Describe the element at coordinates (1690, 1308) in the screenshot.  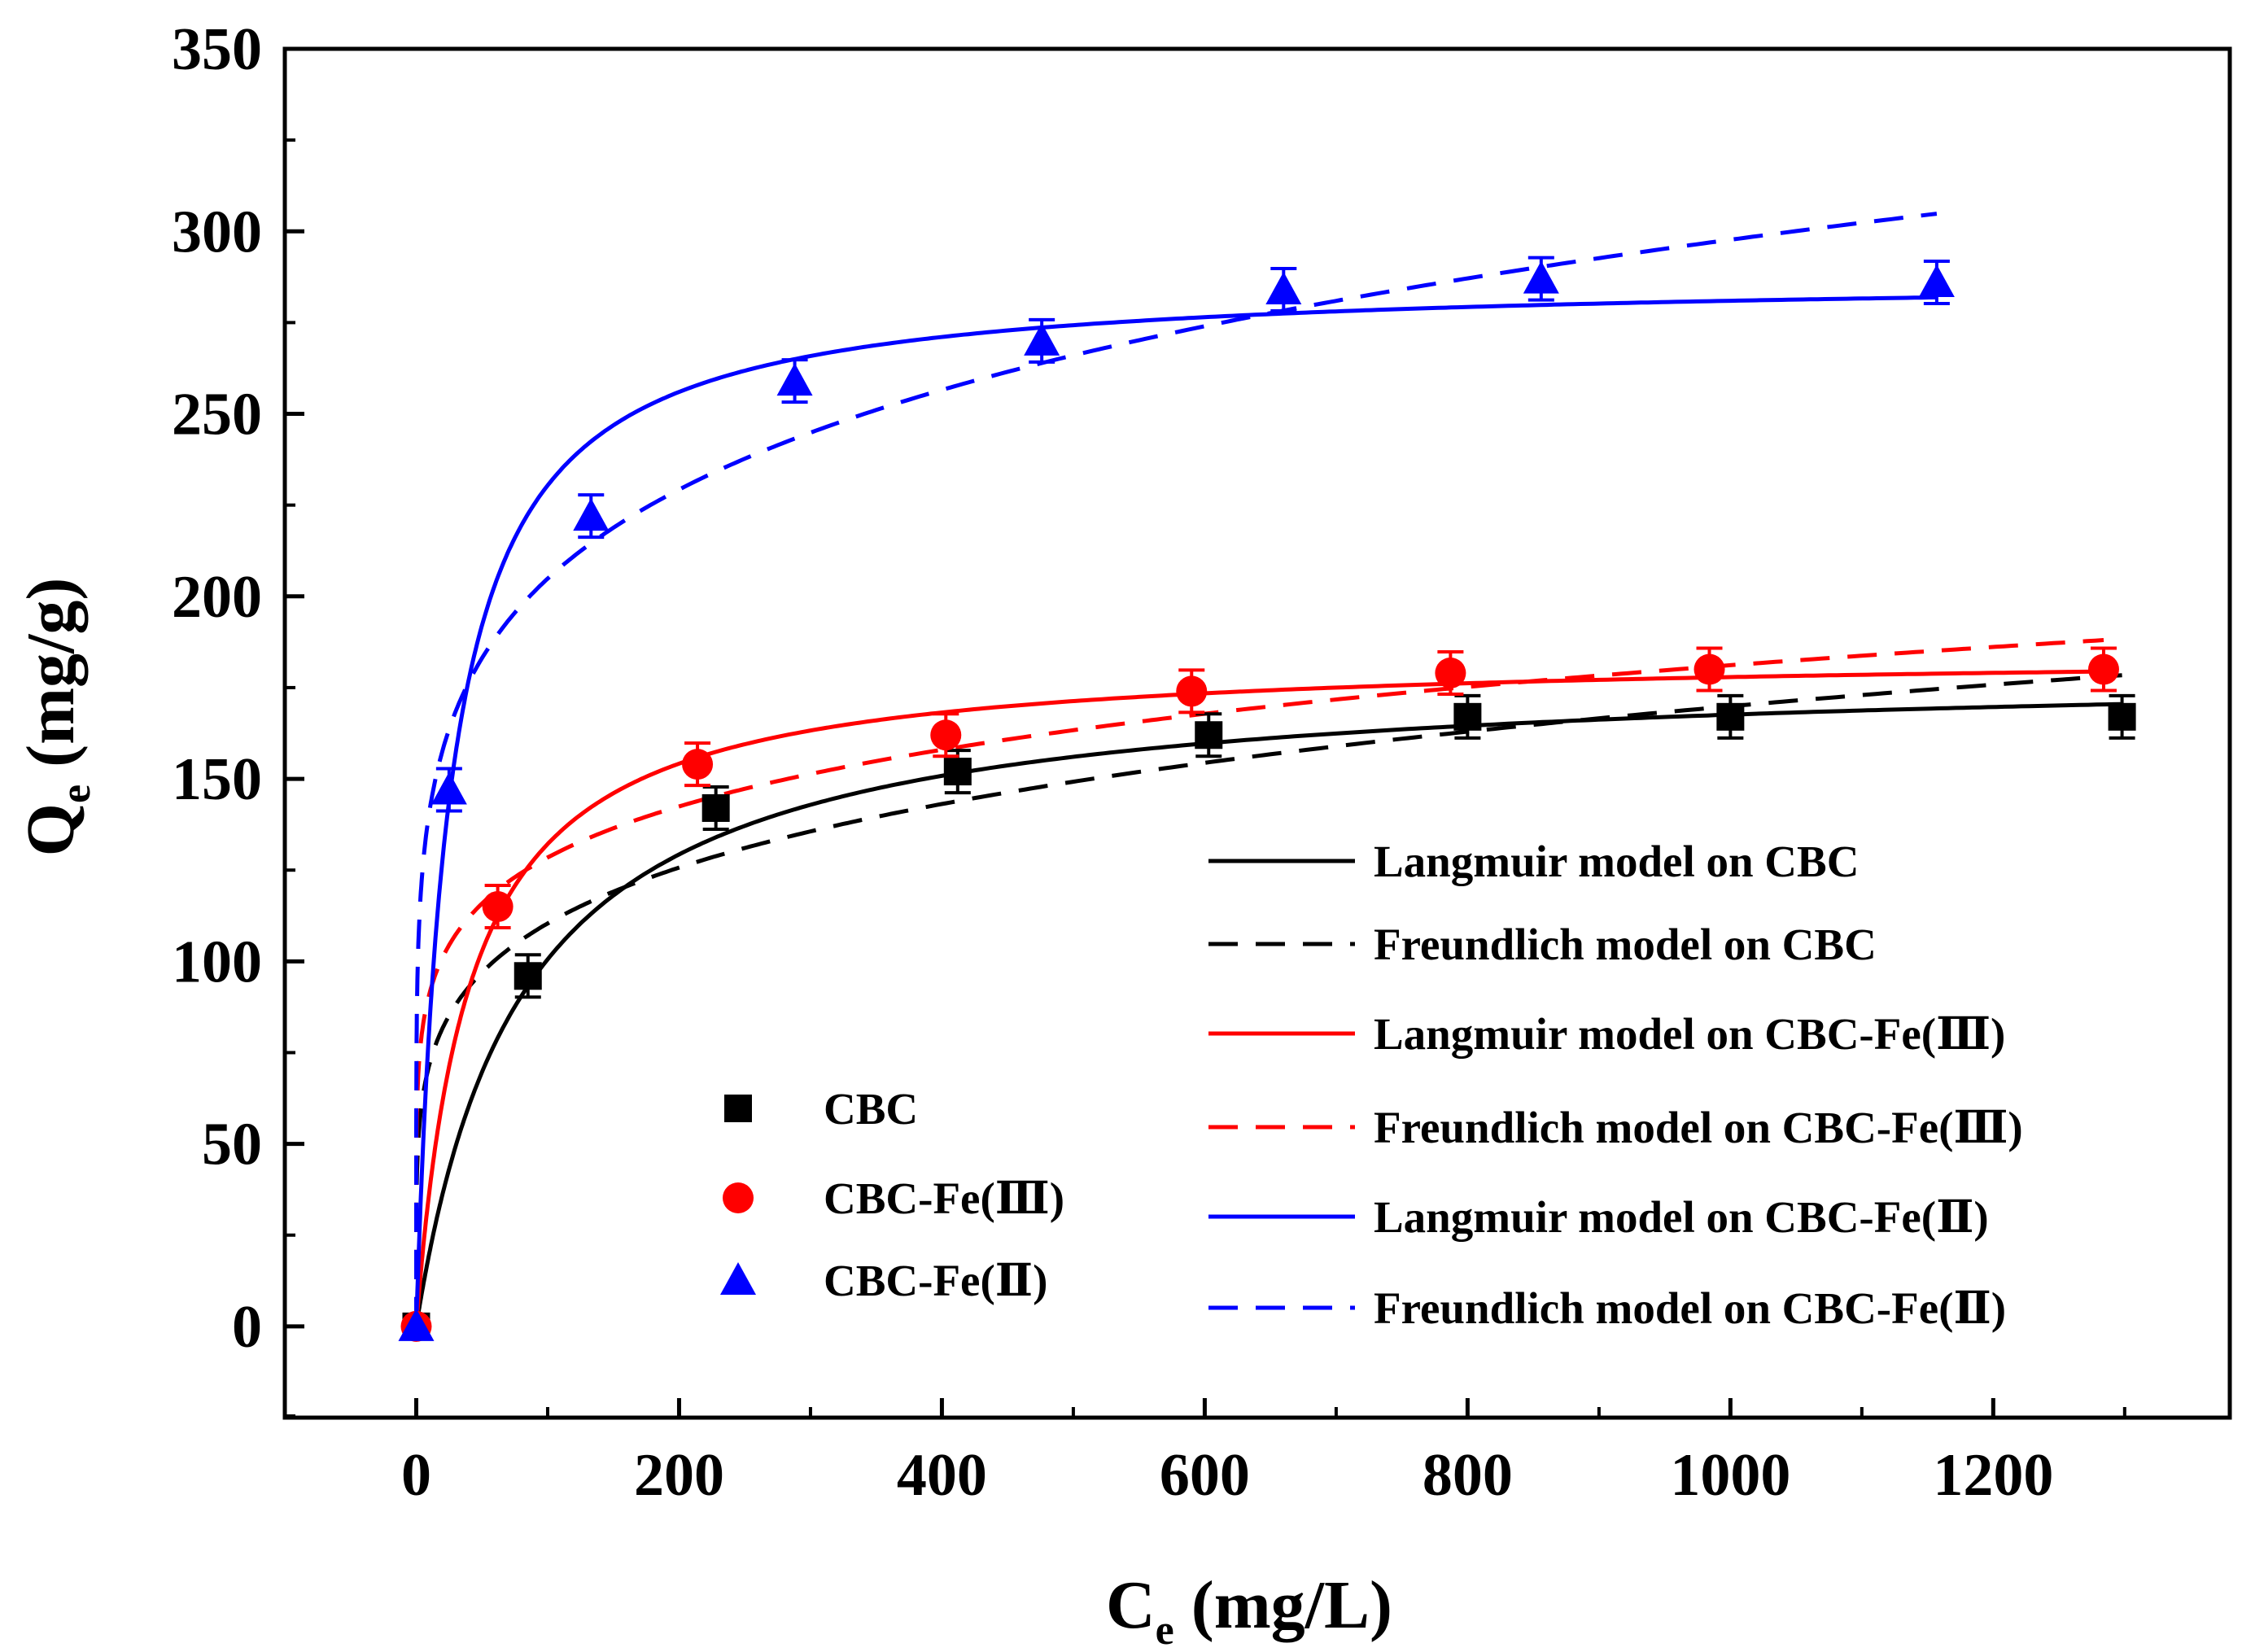
I see `legend-line-label: Freundlich model on CBC-Fe(Ⅱ)` at that location.